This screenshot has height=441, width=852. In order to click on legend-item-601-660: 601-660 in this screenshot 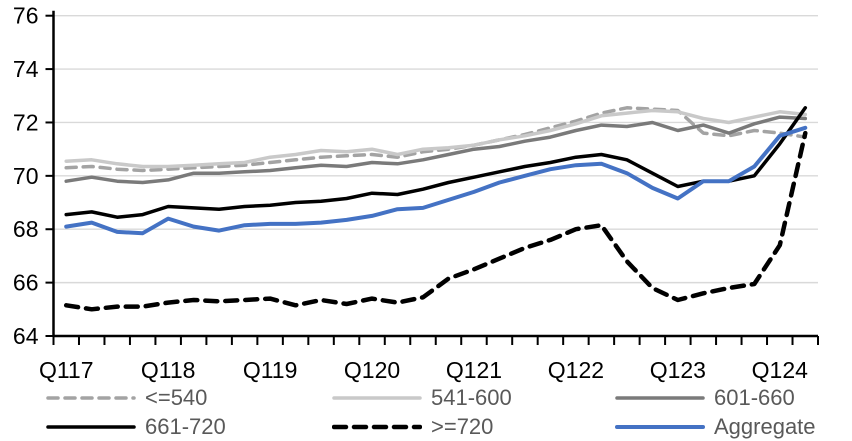, I will do `click(705, 397)`.